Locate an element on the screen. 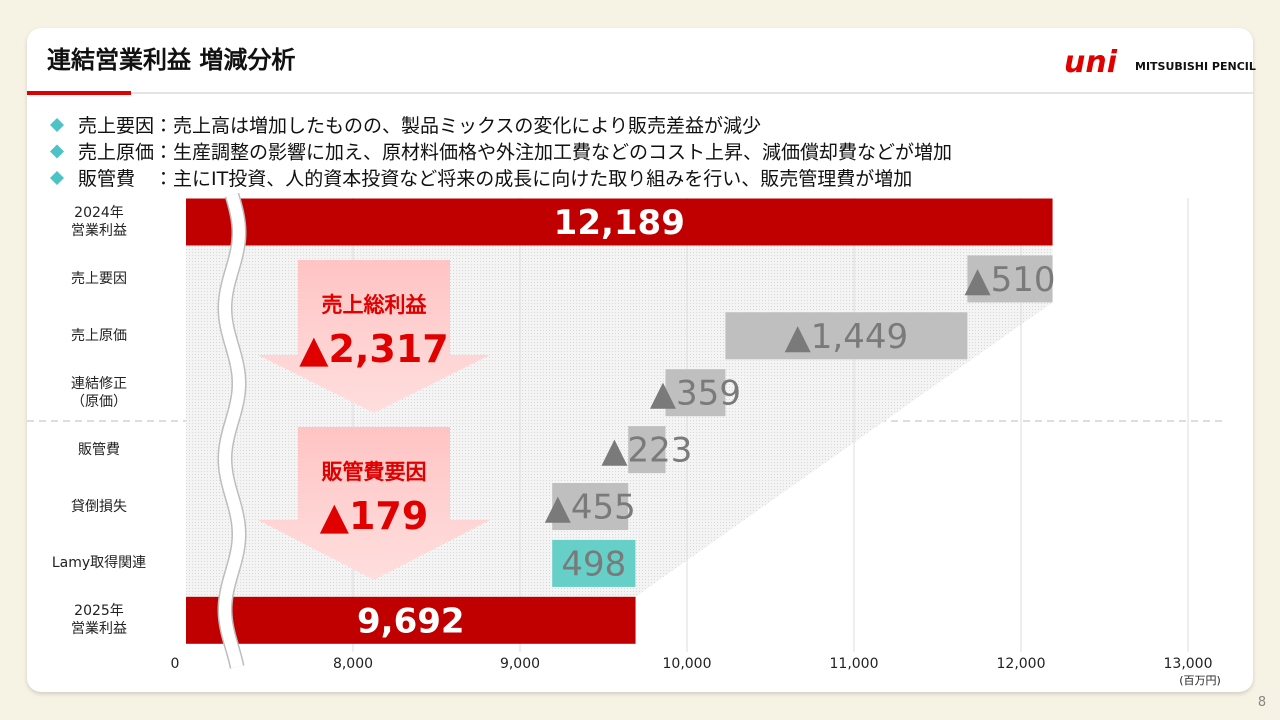 The image size is (1280, 720). x-unit: (百万円) is located at coordinates (1200, 680).